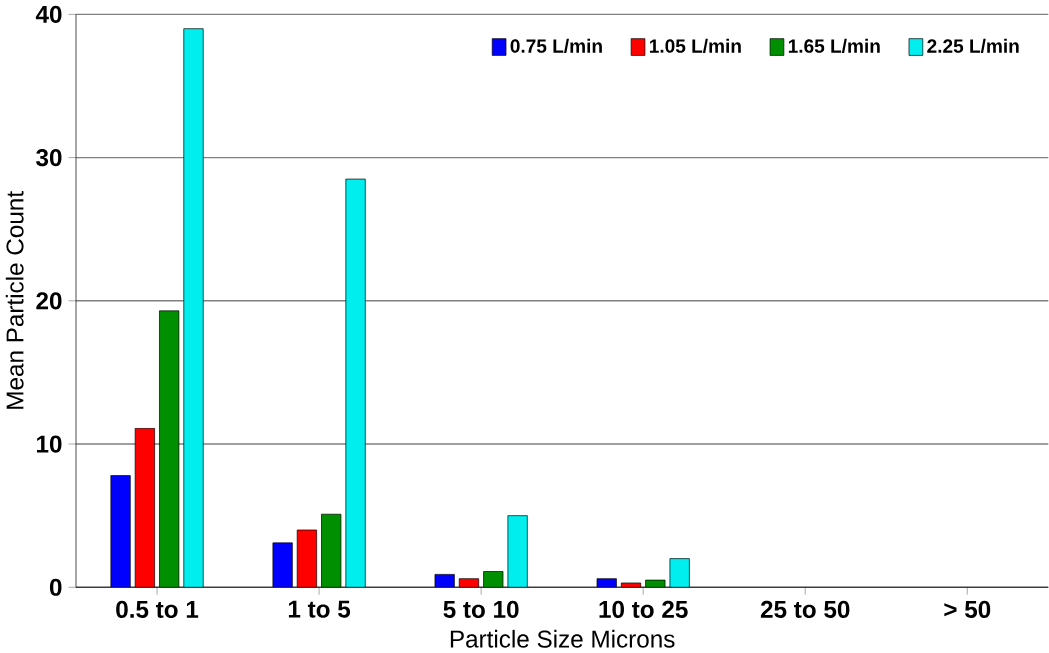  Describe the element at coordinates (481, 609) in the screenshot. I see `x-tick-label: 5 to 10` at that location.